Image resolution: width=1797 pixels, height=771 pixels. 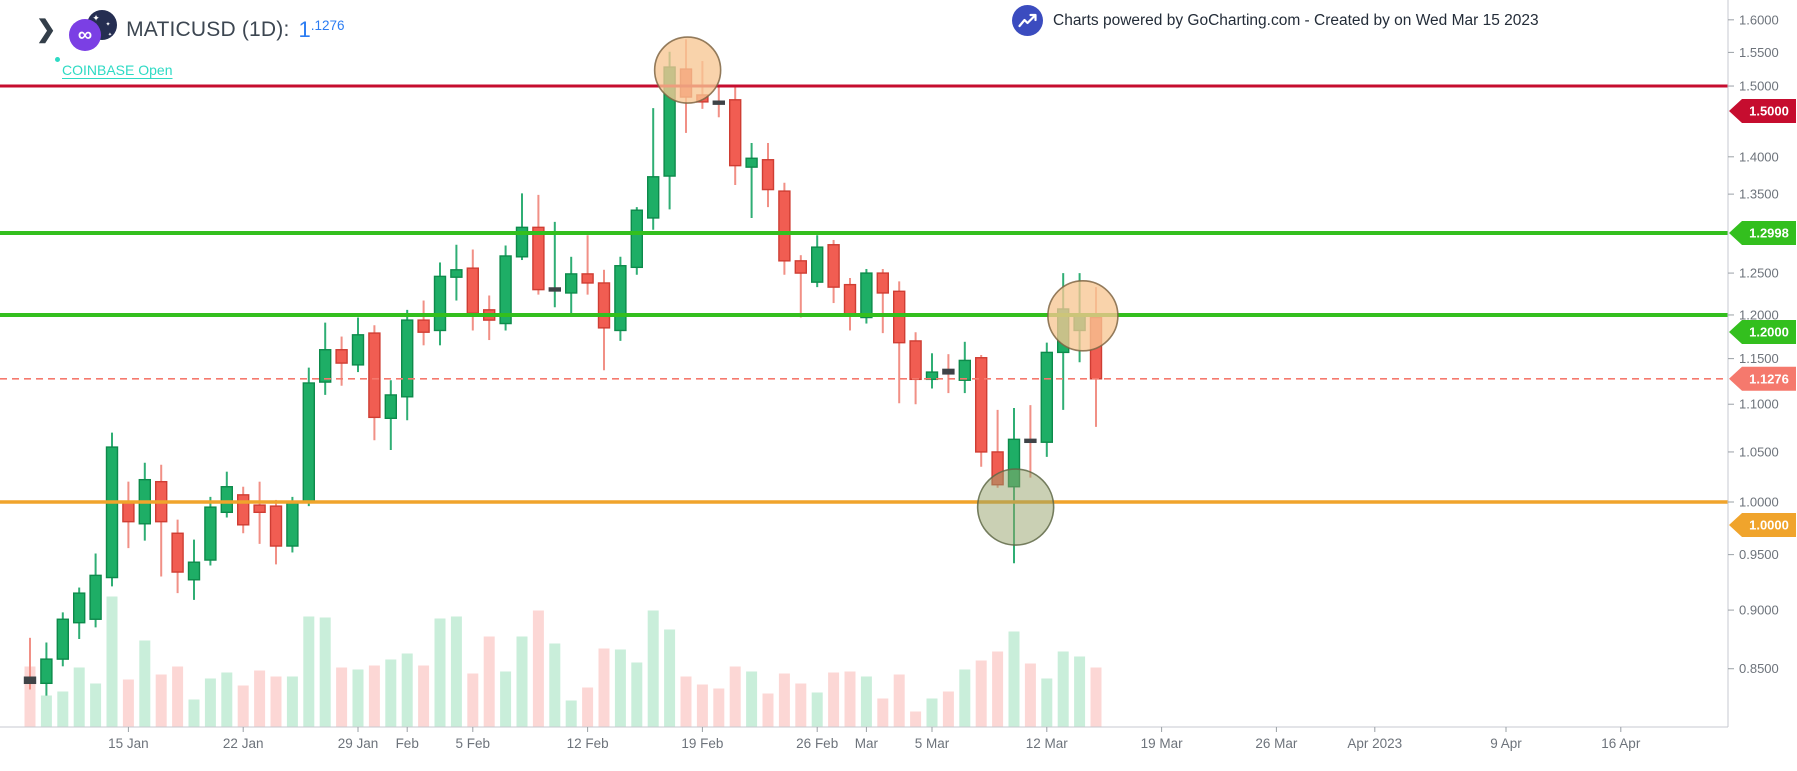 I want to click on price-tick-label: 1.1500, so click(x=1759, y=358).